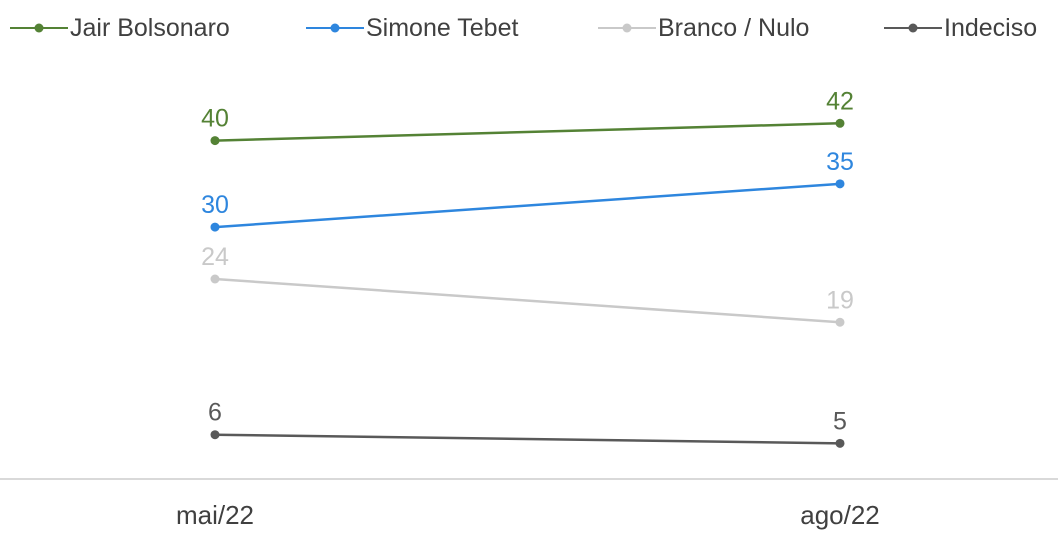 The image size is (1058, 537). Describe the element at coordinates (840, 162) in the screenshot. I see `data-label-simone-tebet: 35` at that location.